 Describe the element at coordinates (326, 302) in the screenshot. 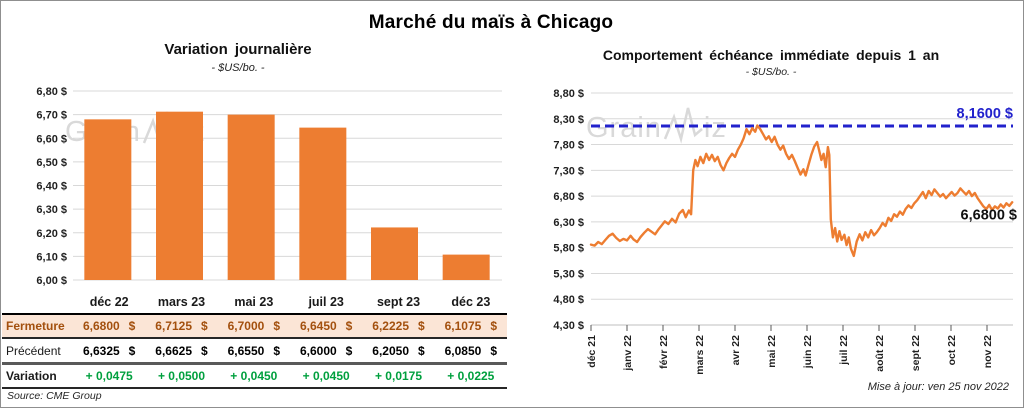

I see `table-header-juil-23: juil 23` at that location.